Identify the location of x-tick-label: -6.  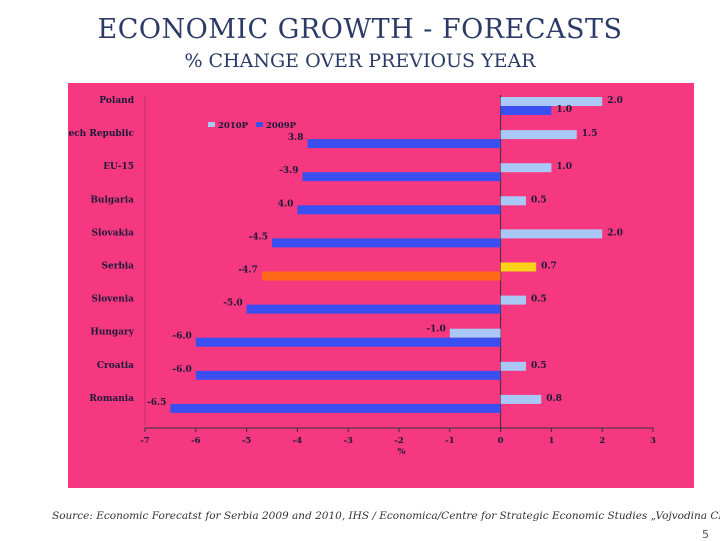
(196, 441).